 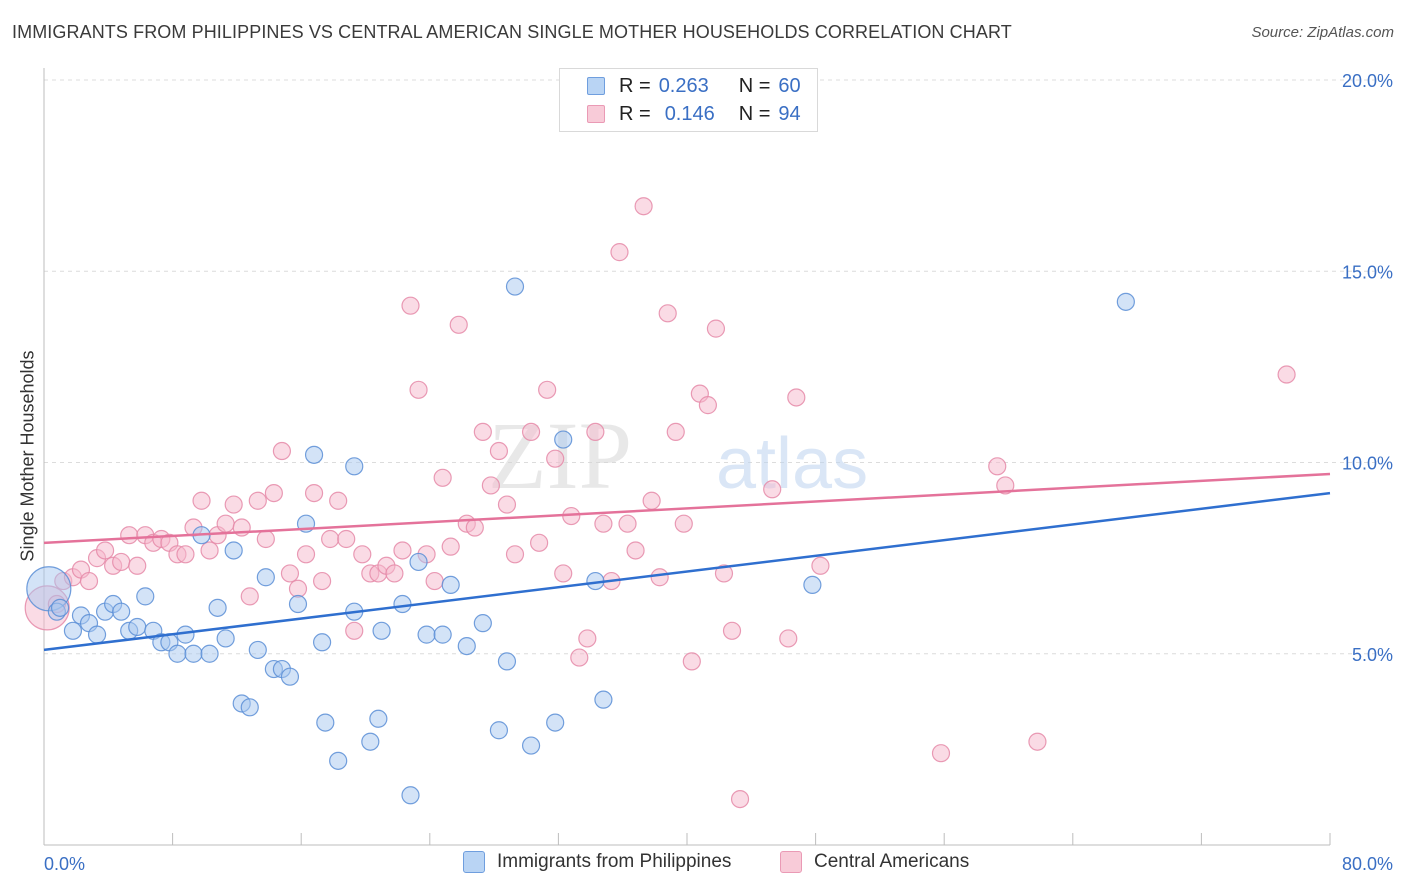 What do you see at coordinates (689, 113) in the screenshot?
I see `legend-r-value: 0.146` at bounding box center [689, 113].